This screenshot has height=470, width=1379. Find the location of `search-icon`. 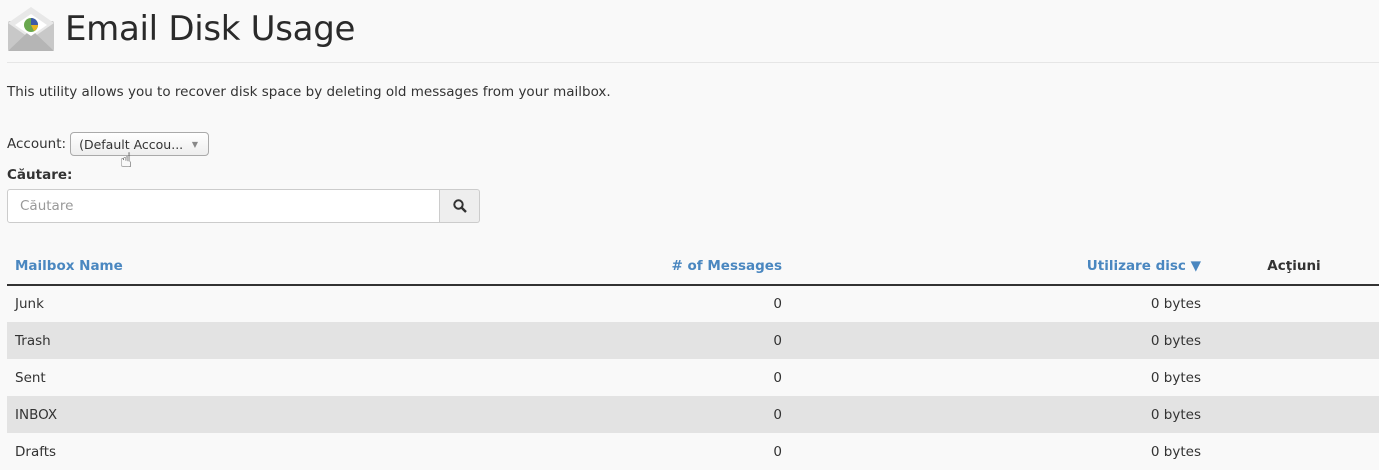

search-icon is located at coordinates (459, 206).